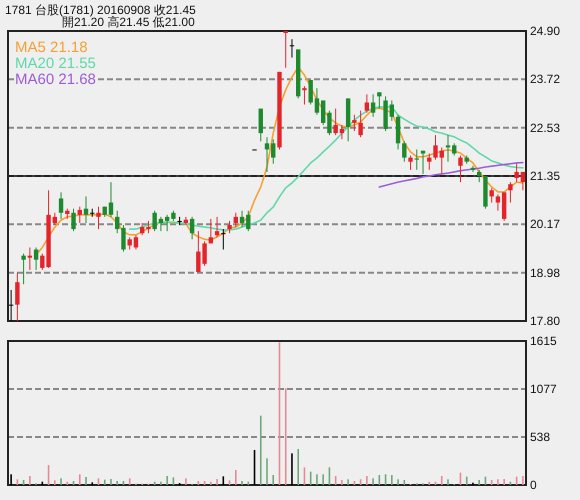  Describe the element at coordinates (540, 437) in the screenshot. I see `y-tick-label: 538` at that location.